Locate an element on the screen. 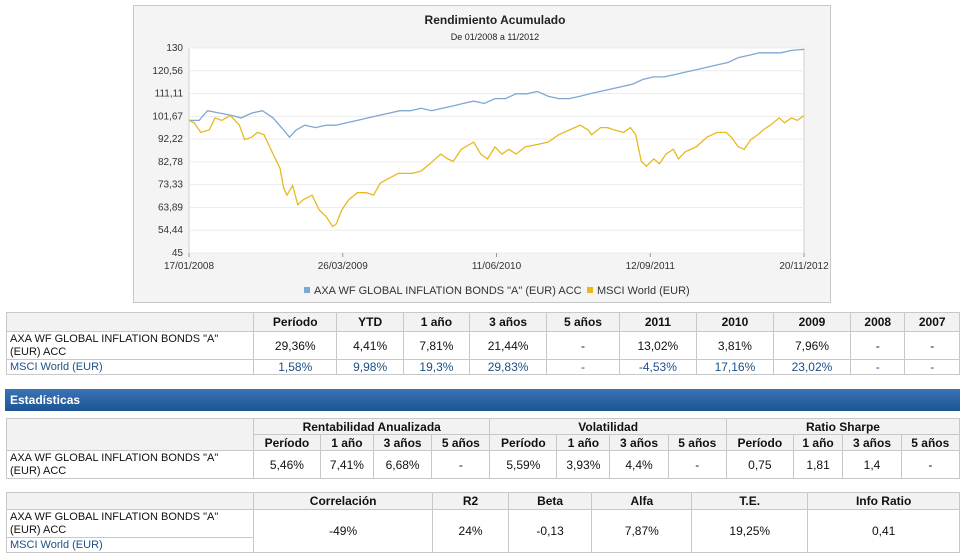 Image resolution: width=963 pixels, height=560 pixels. section-header-statistics: Estadísticas is located at coordinates (482, 400).